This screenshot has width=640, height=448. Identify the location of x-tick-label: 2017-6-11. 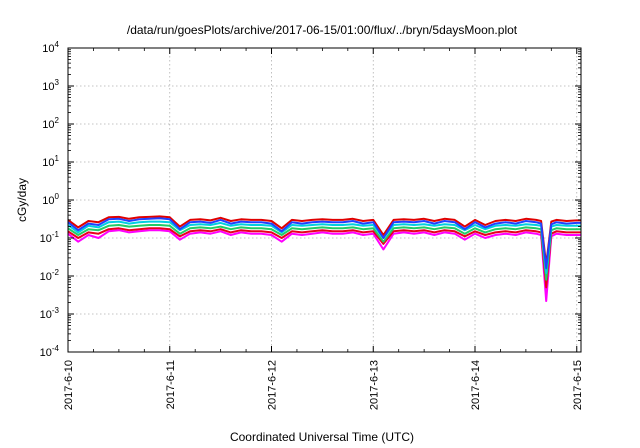
(171, 384).